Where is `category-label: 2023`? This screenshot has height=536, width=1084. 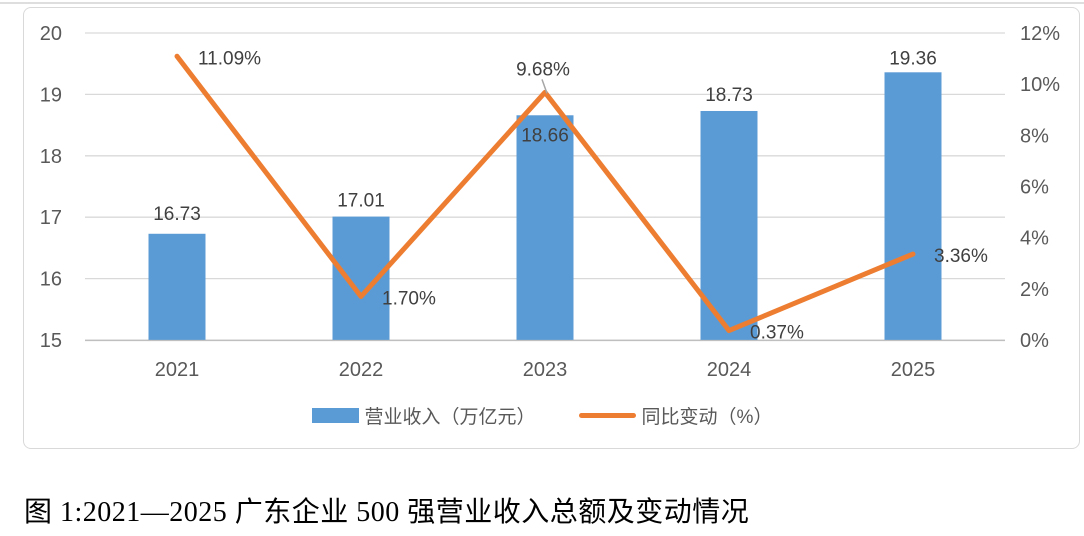
category-label: 2023 is located at coordinates (545, 370).